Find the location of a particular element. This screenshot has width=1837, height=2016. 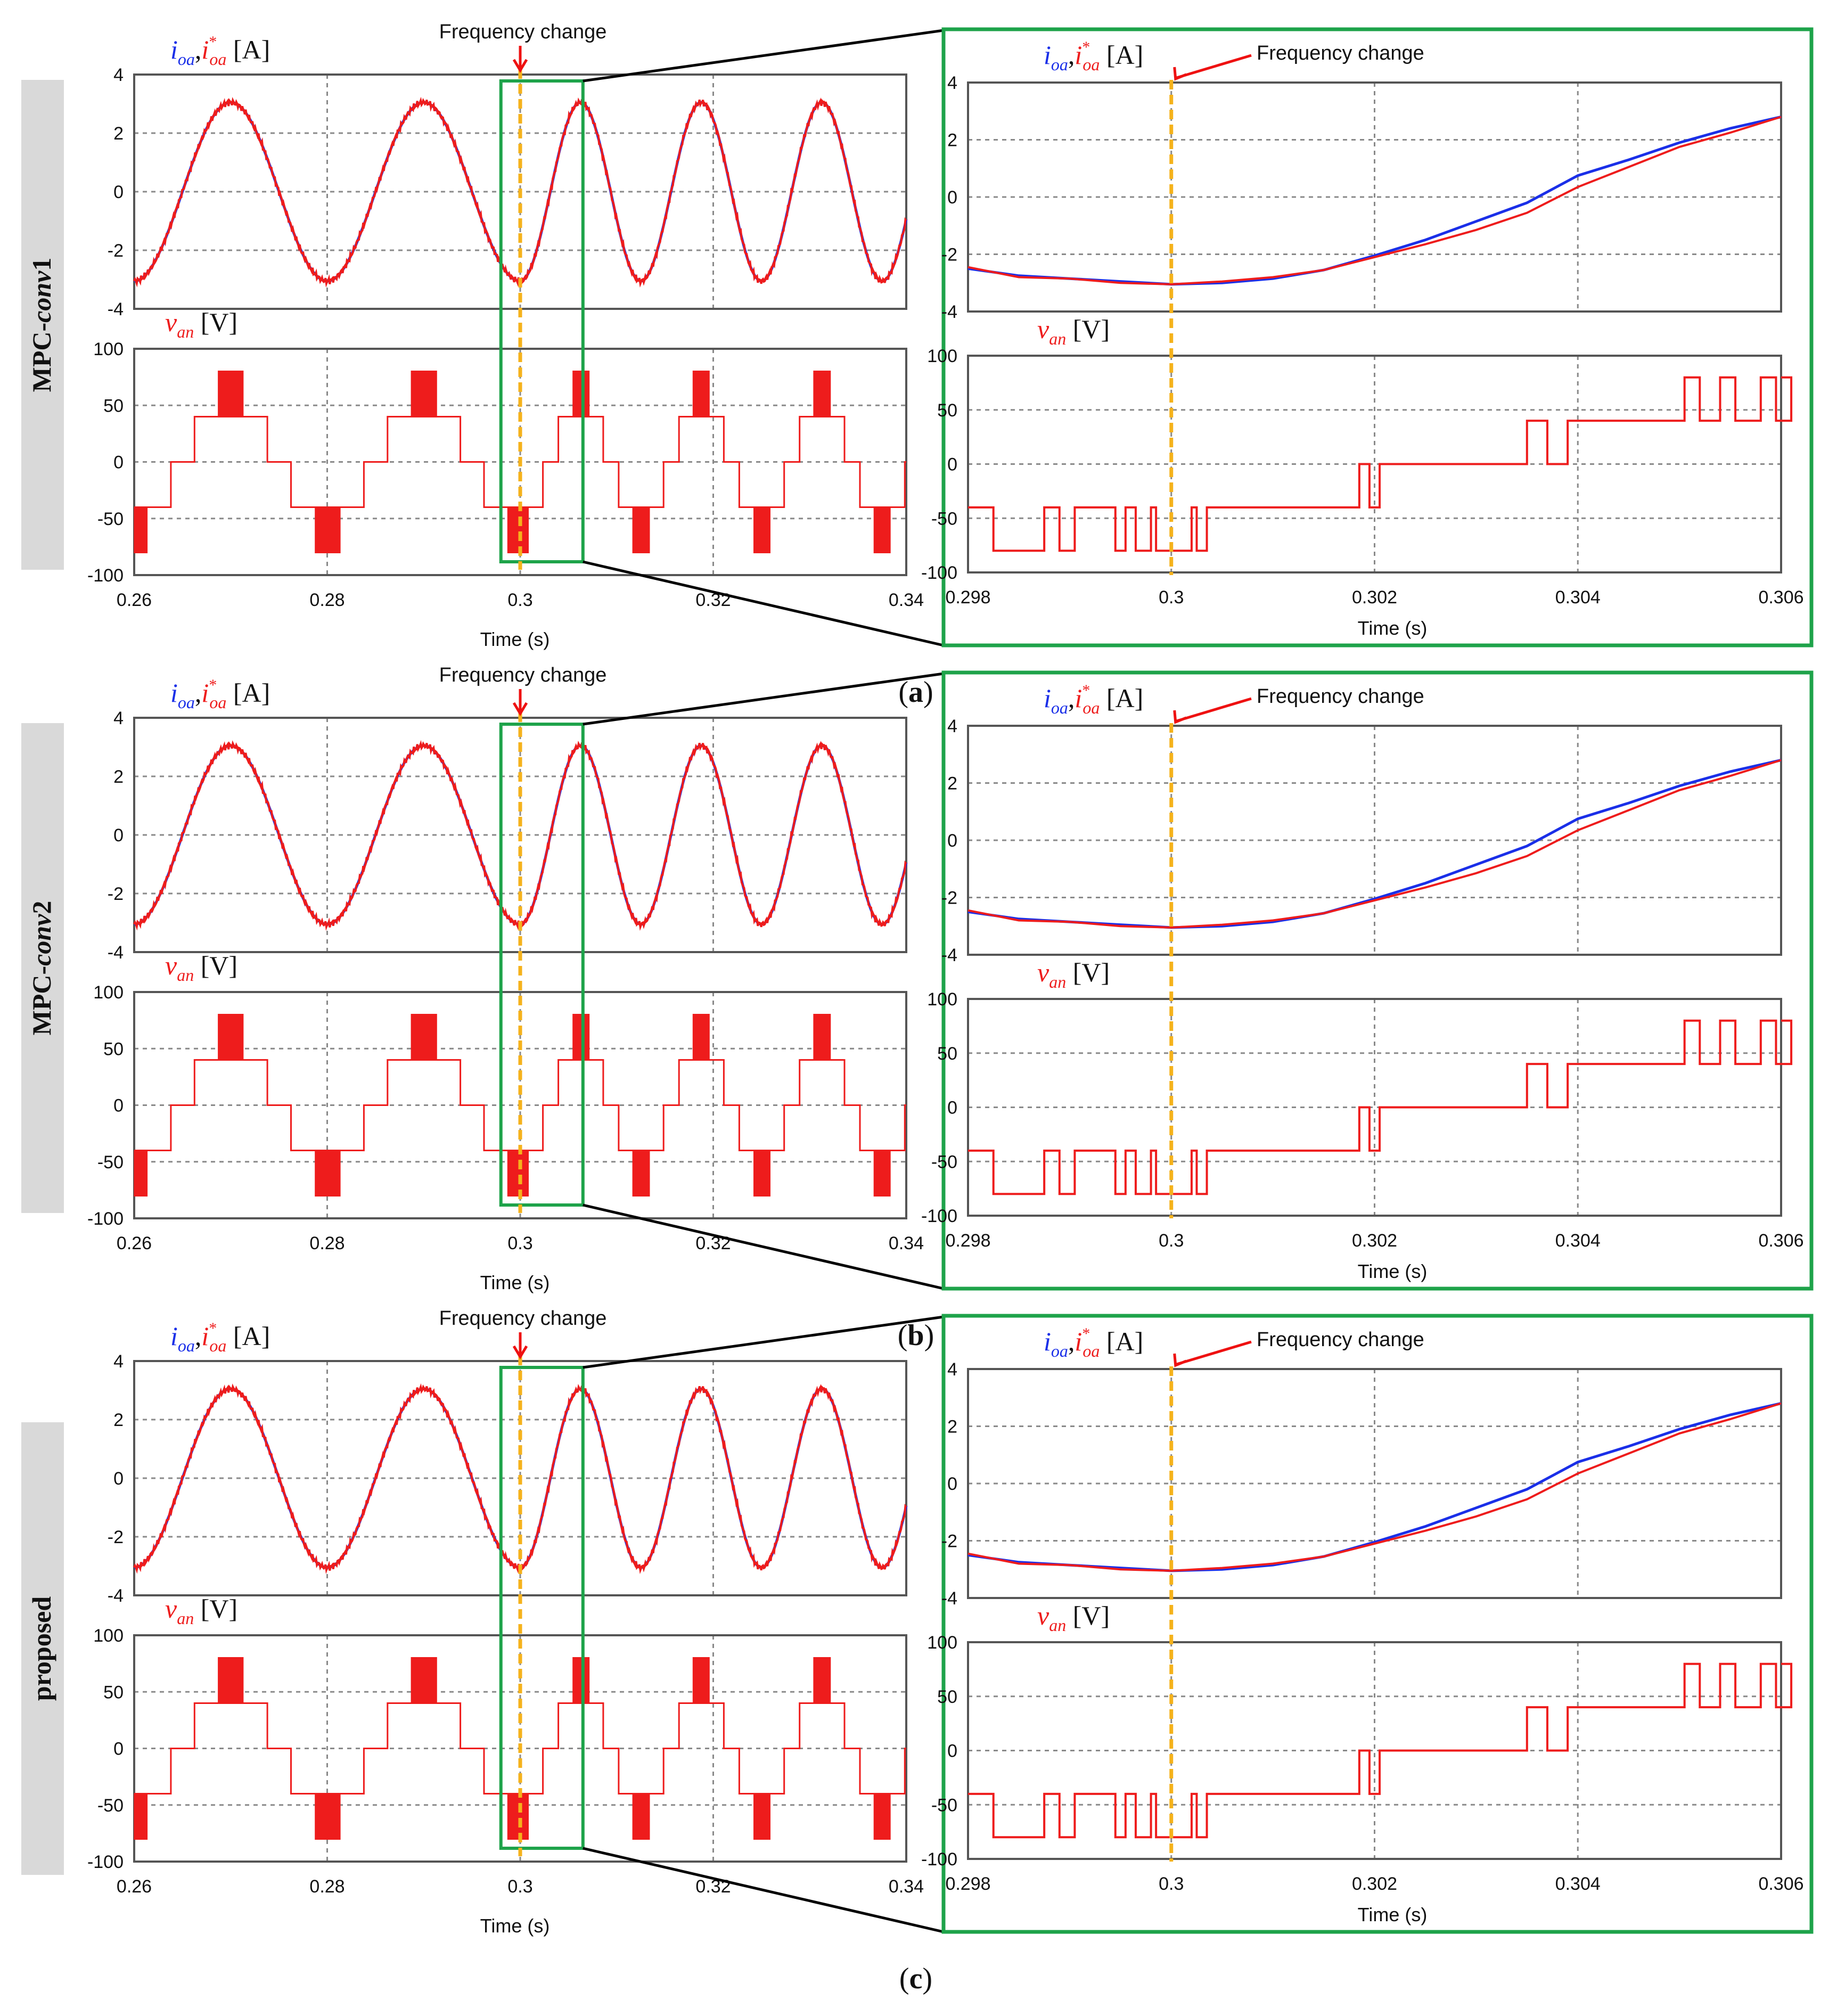

row-label-text: MPC-conv2 is located at coordinates (41, 968).